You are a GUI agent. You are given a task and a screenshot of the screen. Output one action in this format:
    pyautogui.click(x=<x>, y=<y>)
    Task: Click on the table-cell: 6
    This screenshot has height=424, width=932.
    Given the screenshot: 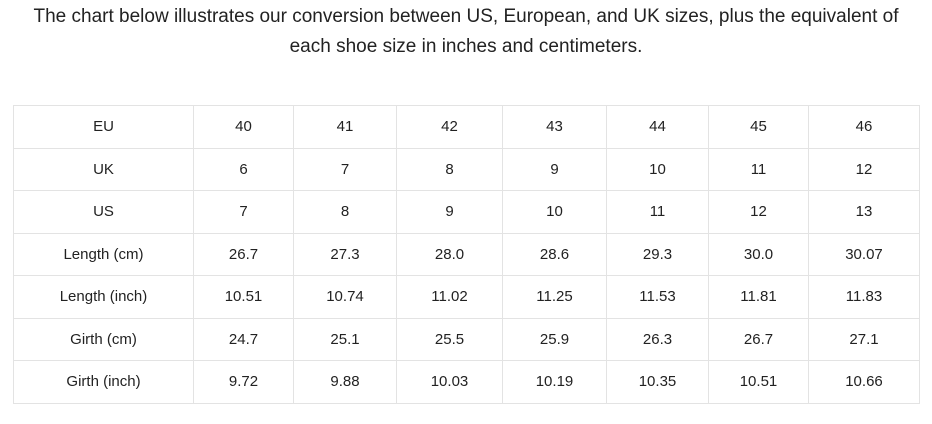 What is the action you would take?
    pyautogui.click(x=243, y=169)
    